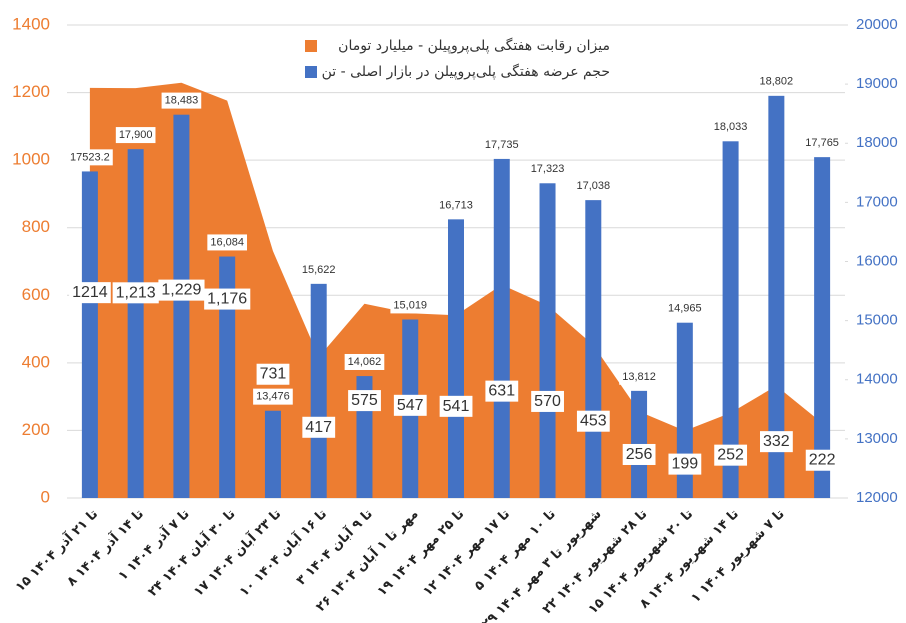  I want to click on data-label-group: 18,802, so click(776, 81).